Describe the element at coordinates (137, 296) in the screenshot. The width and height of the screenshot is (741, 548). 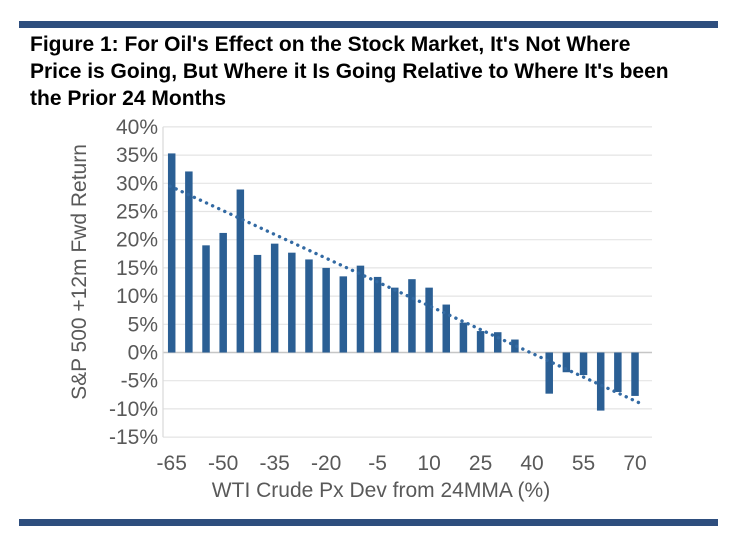
I see `y-tick-label: 10%` at that location.